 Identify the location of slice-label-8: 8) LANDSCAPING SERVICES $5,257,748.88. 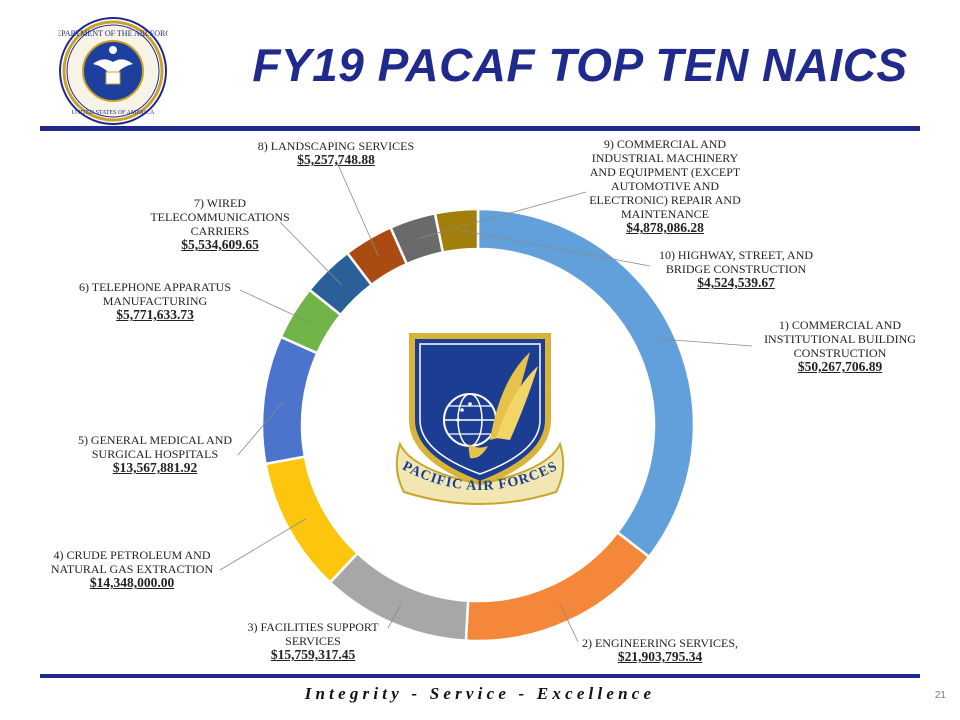
(336, 153).